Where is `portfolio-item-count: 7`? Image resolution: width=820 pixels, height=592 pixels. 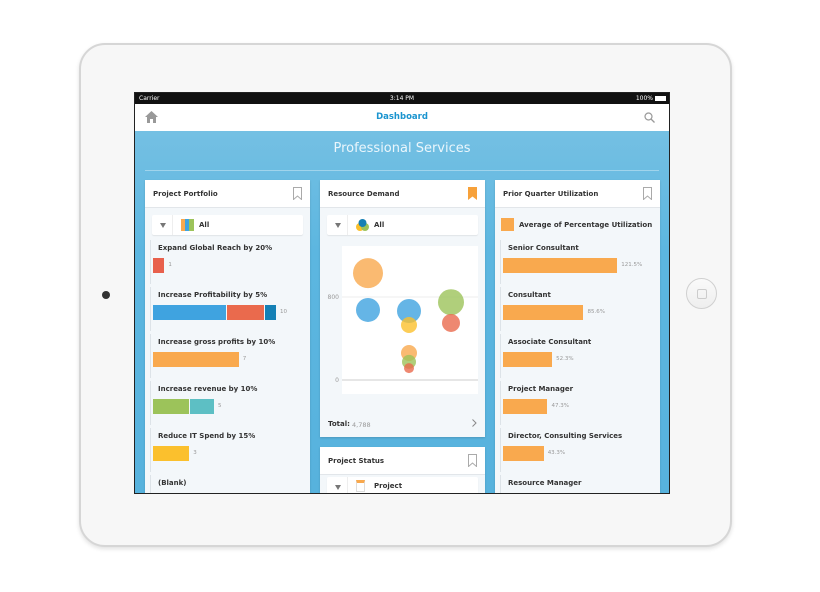 portfolio-item-count: 7 is located at coordinates (244, 359).